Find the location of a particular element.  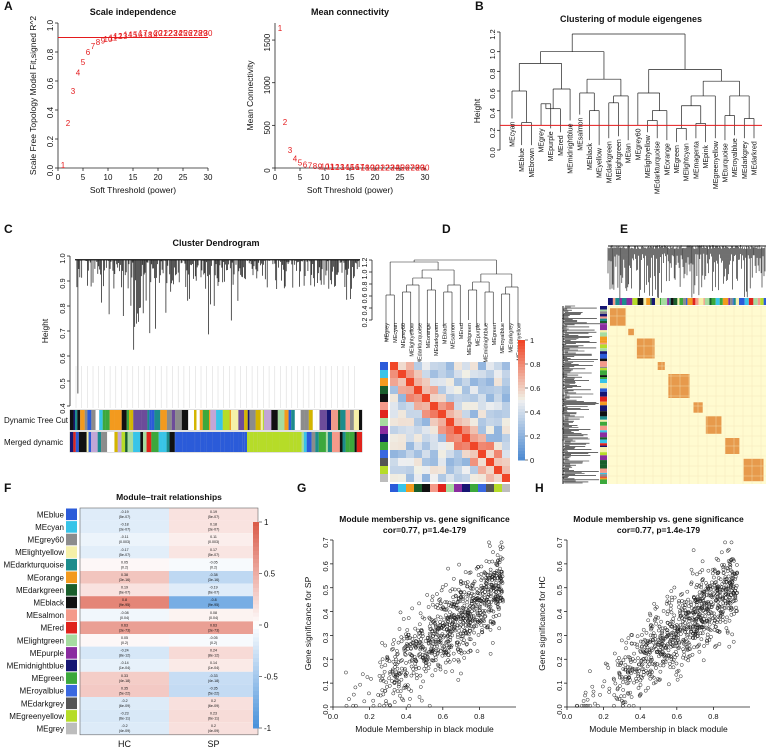

cell-correlation: 0.19 is located at coordinates (213, 512).